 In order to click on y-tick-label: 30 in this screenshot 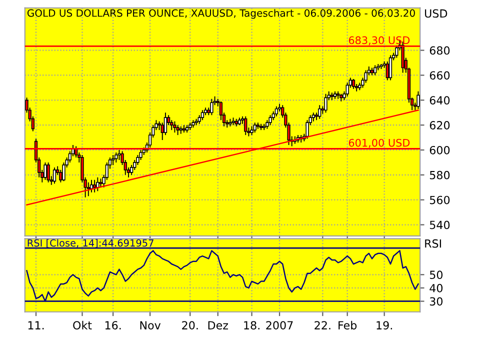, I will do `click(436, 301)`.